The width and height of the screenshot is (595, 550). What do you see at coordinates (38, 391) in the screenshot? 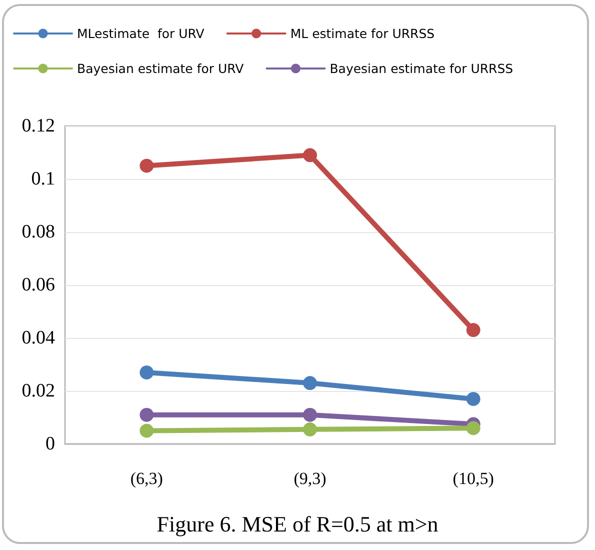
I see `y-tick-label: 0.02` at bounding box center [38, 391].